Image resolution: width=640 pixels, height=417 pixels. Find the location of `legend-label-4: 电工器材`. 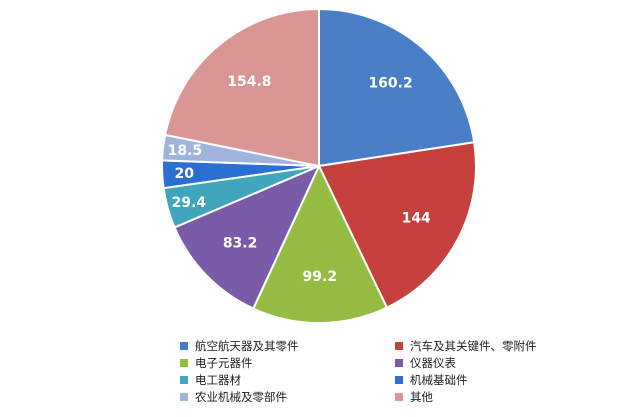

legend-label-4: 电工器材 is located at coordinates (218, 380).